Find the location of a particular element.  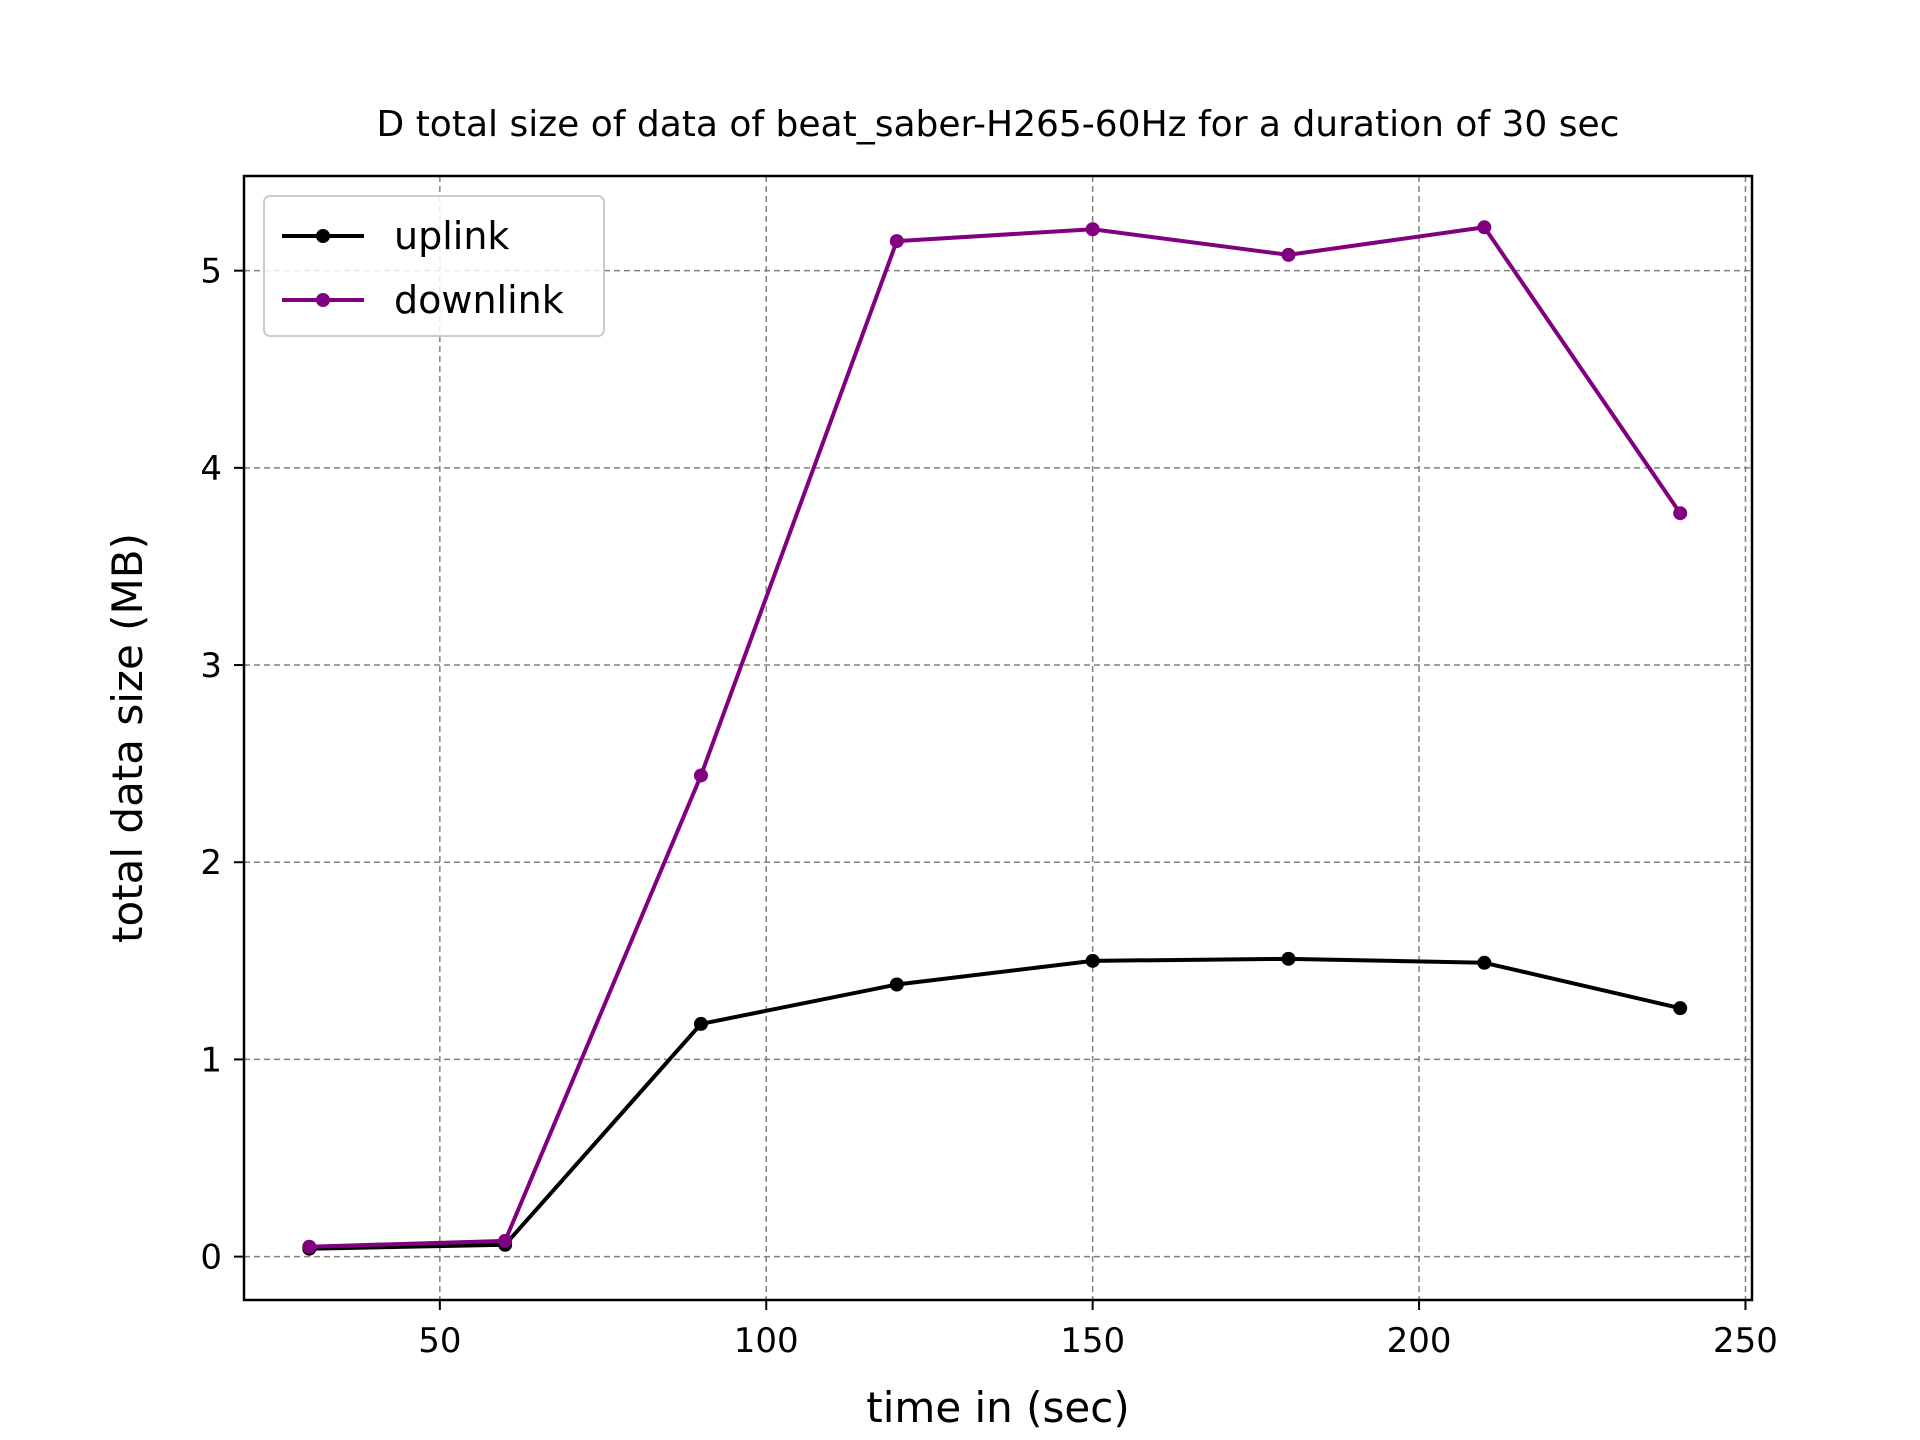

y-tick-label: 2 is located at coordinates (211, 863).